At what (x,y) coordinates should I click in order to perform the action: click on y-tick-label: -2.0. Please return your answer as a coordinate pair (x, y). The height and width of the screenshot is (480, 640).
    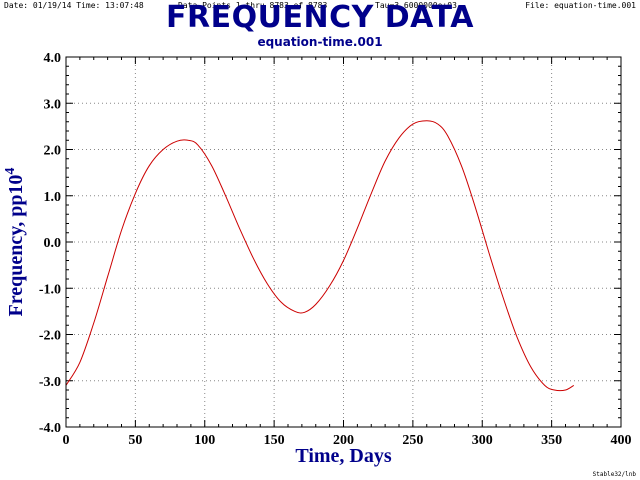
    Looking at the image, I should click on (50, 336).